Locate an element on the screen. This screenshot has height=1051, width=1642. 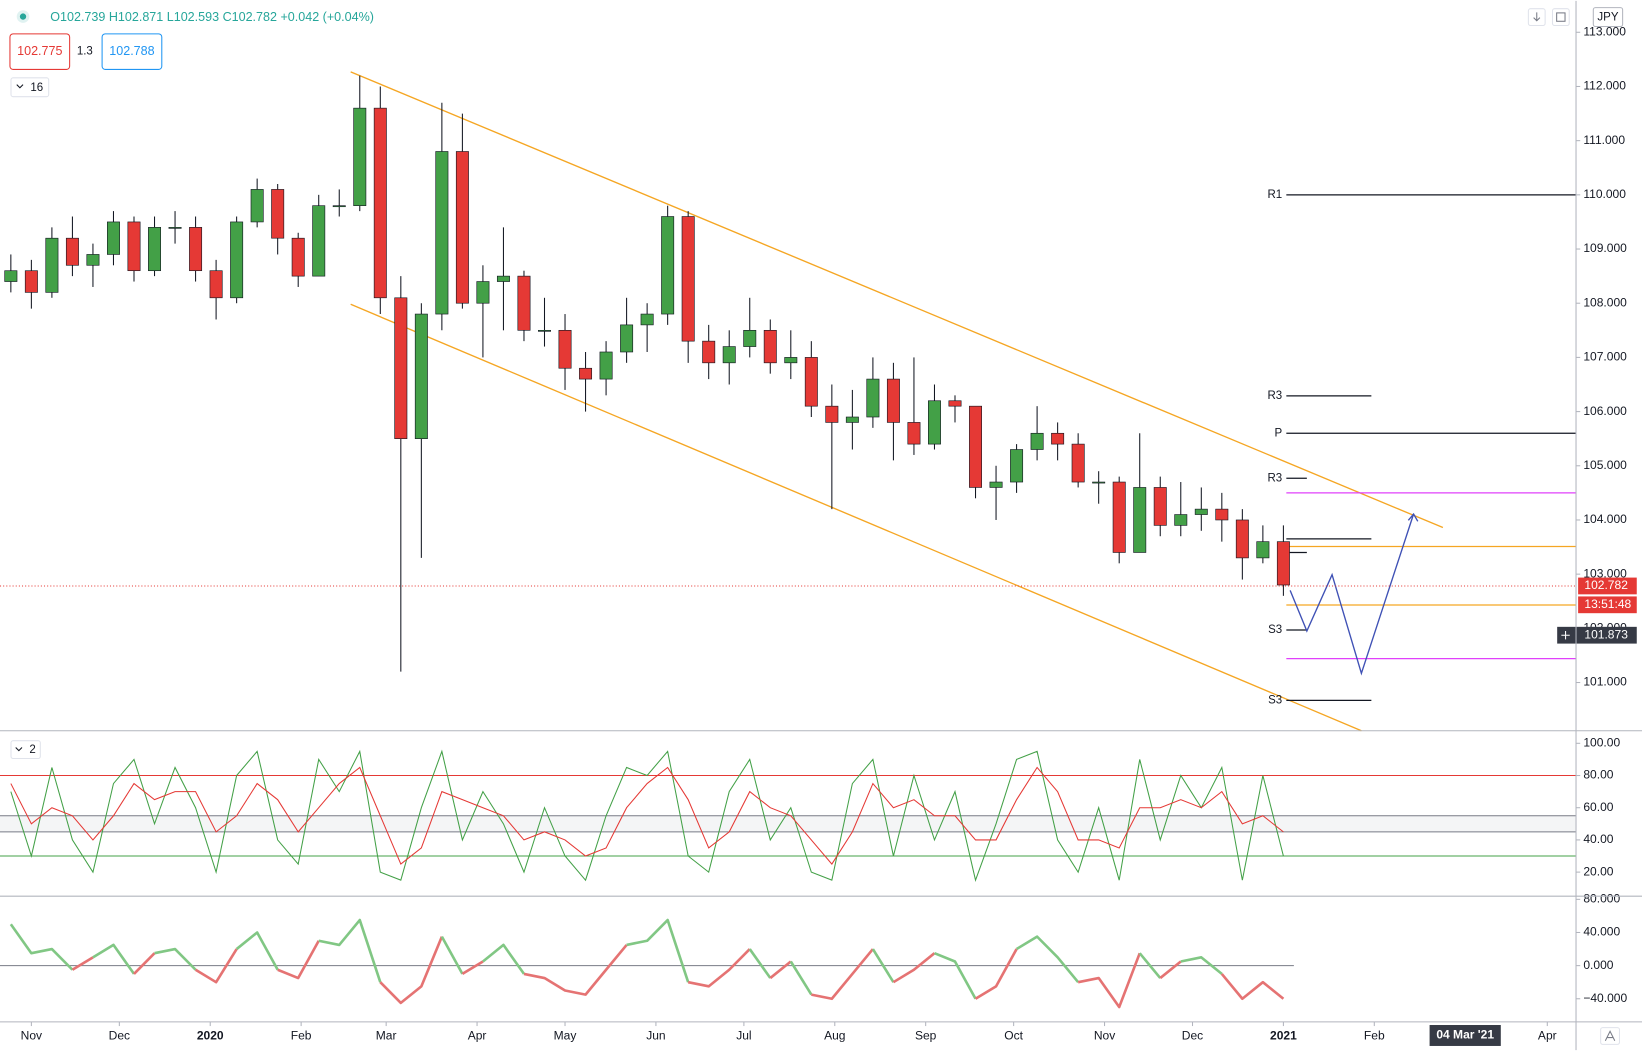
y-tick-label: 60.00 is located at coordinates (1598, 807).